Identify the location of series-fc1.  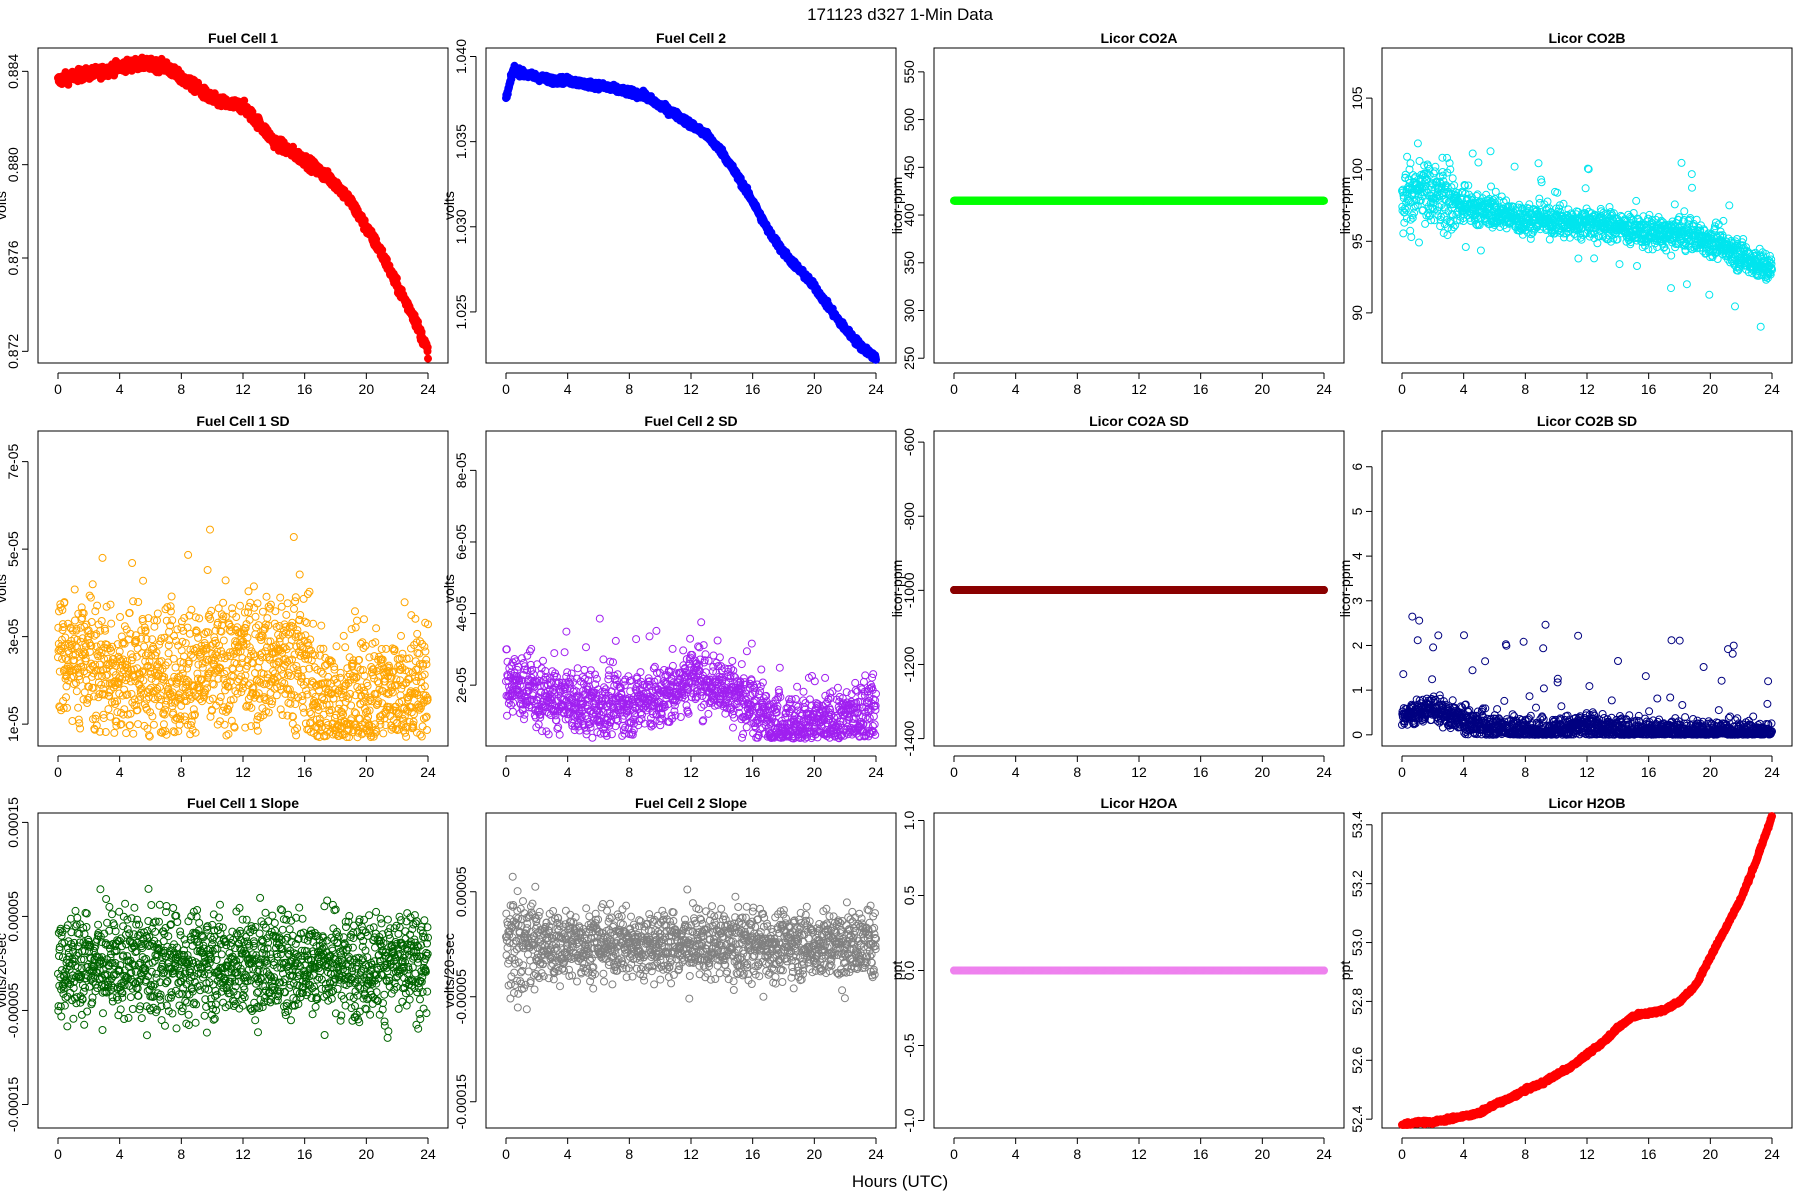
(243, 208).